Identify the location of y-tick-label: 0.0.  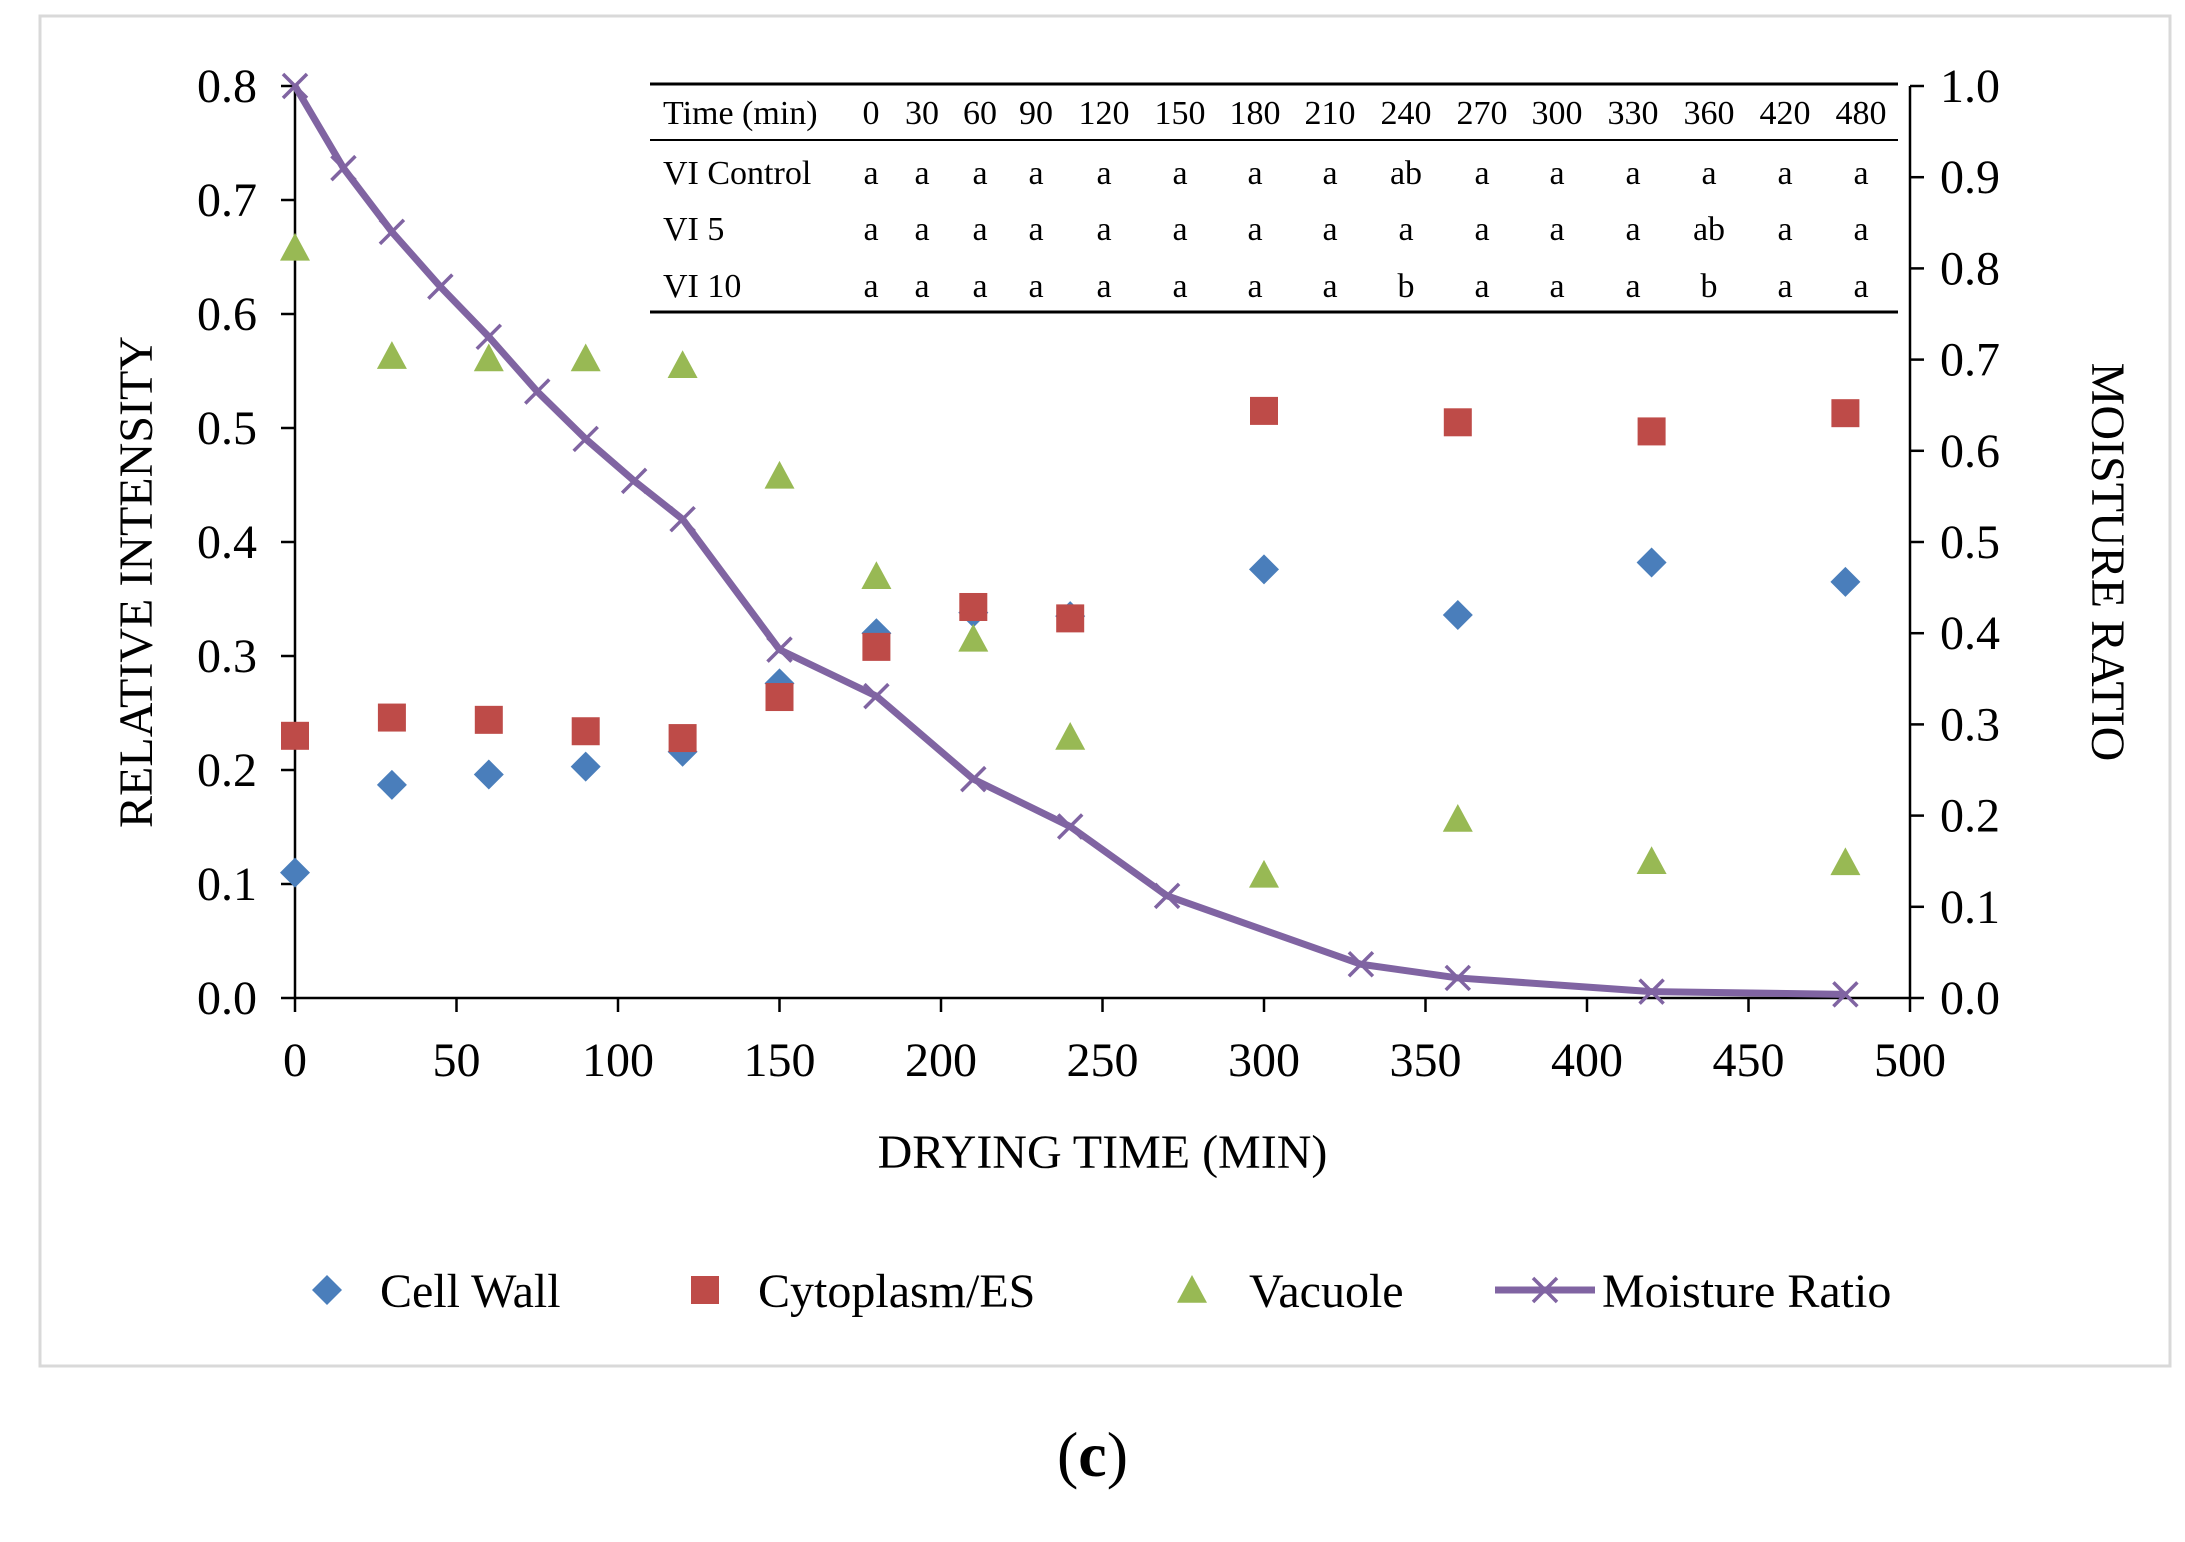
(227, 998).